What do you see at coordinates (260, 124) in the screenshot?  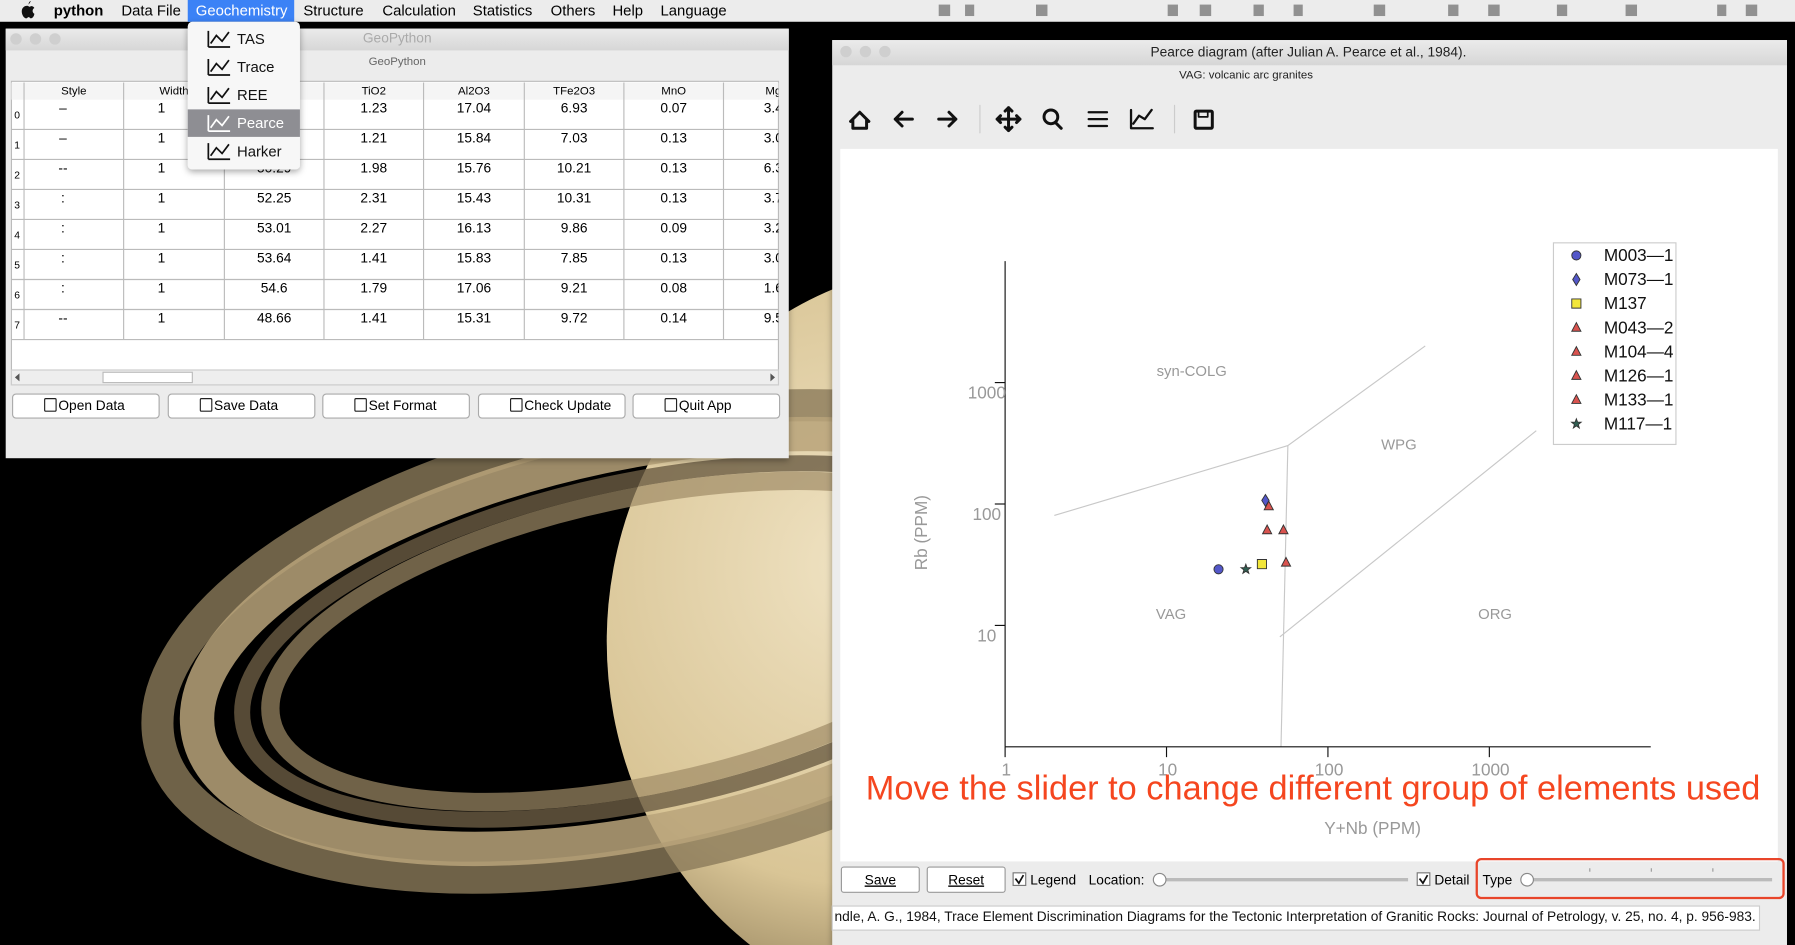 I see `menu-option: Pearce` at bounding box center [260, 124].